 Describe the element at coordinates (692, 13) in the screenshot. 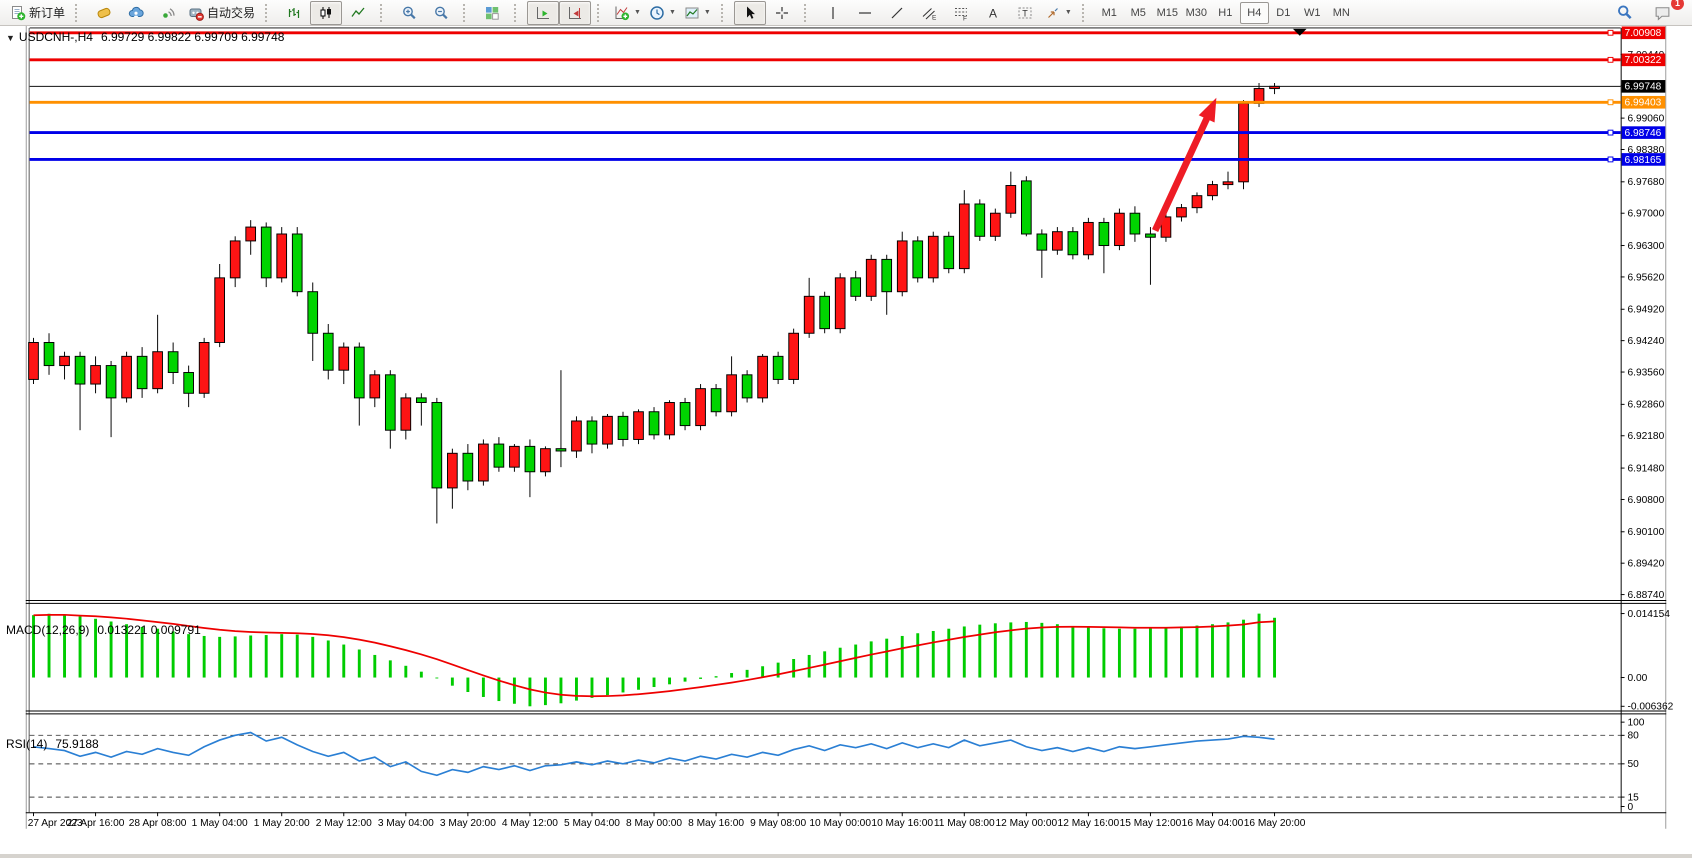

I see `template-icon` at that location.